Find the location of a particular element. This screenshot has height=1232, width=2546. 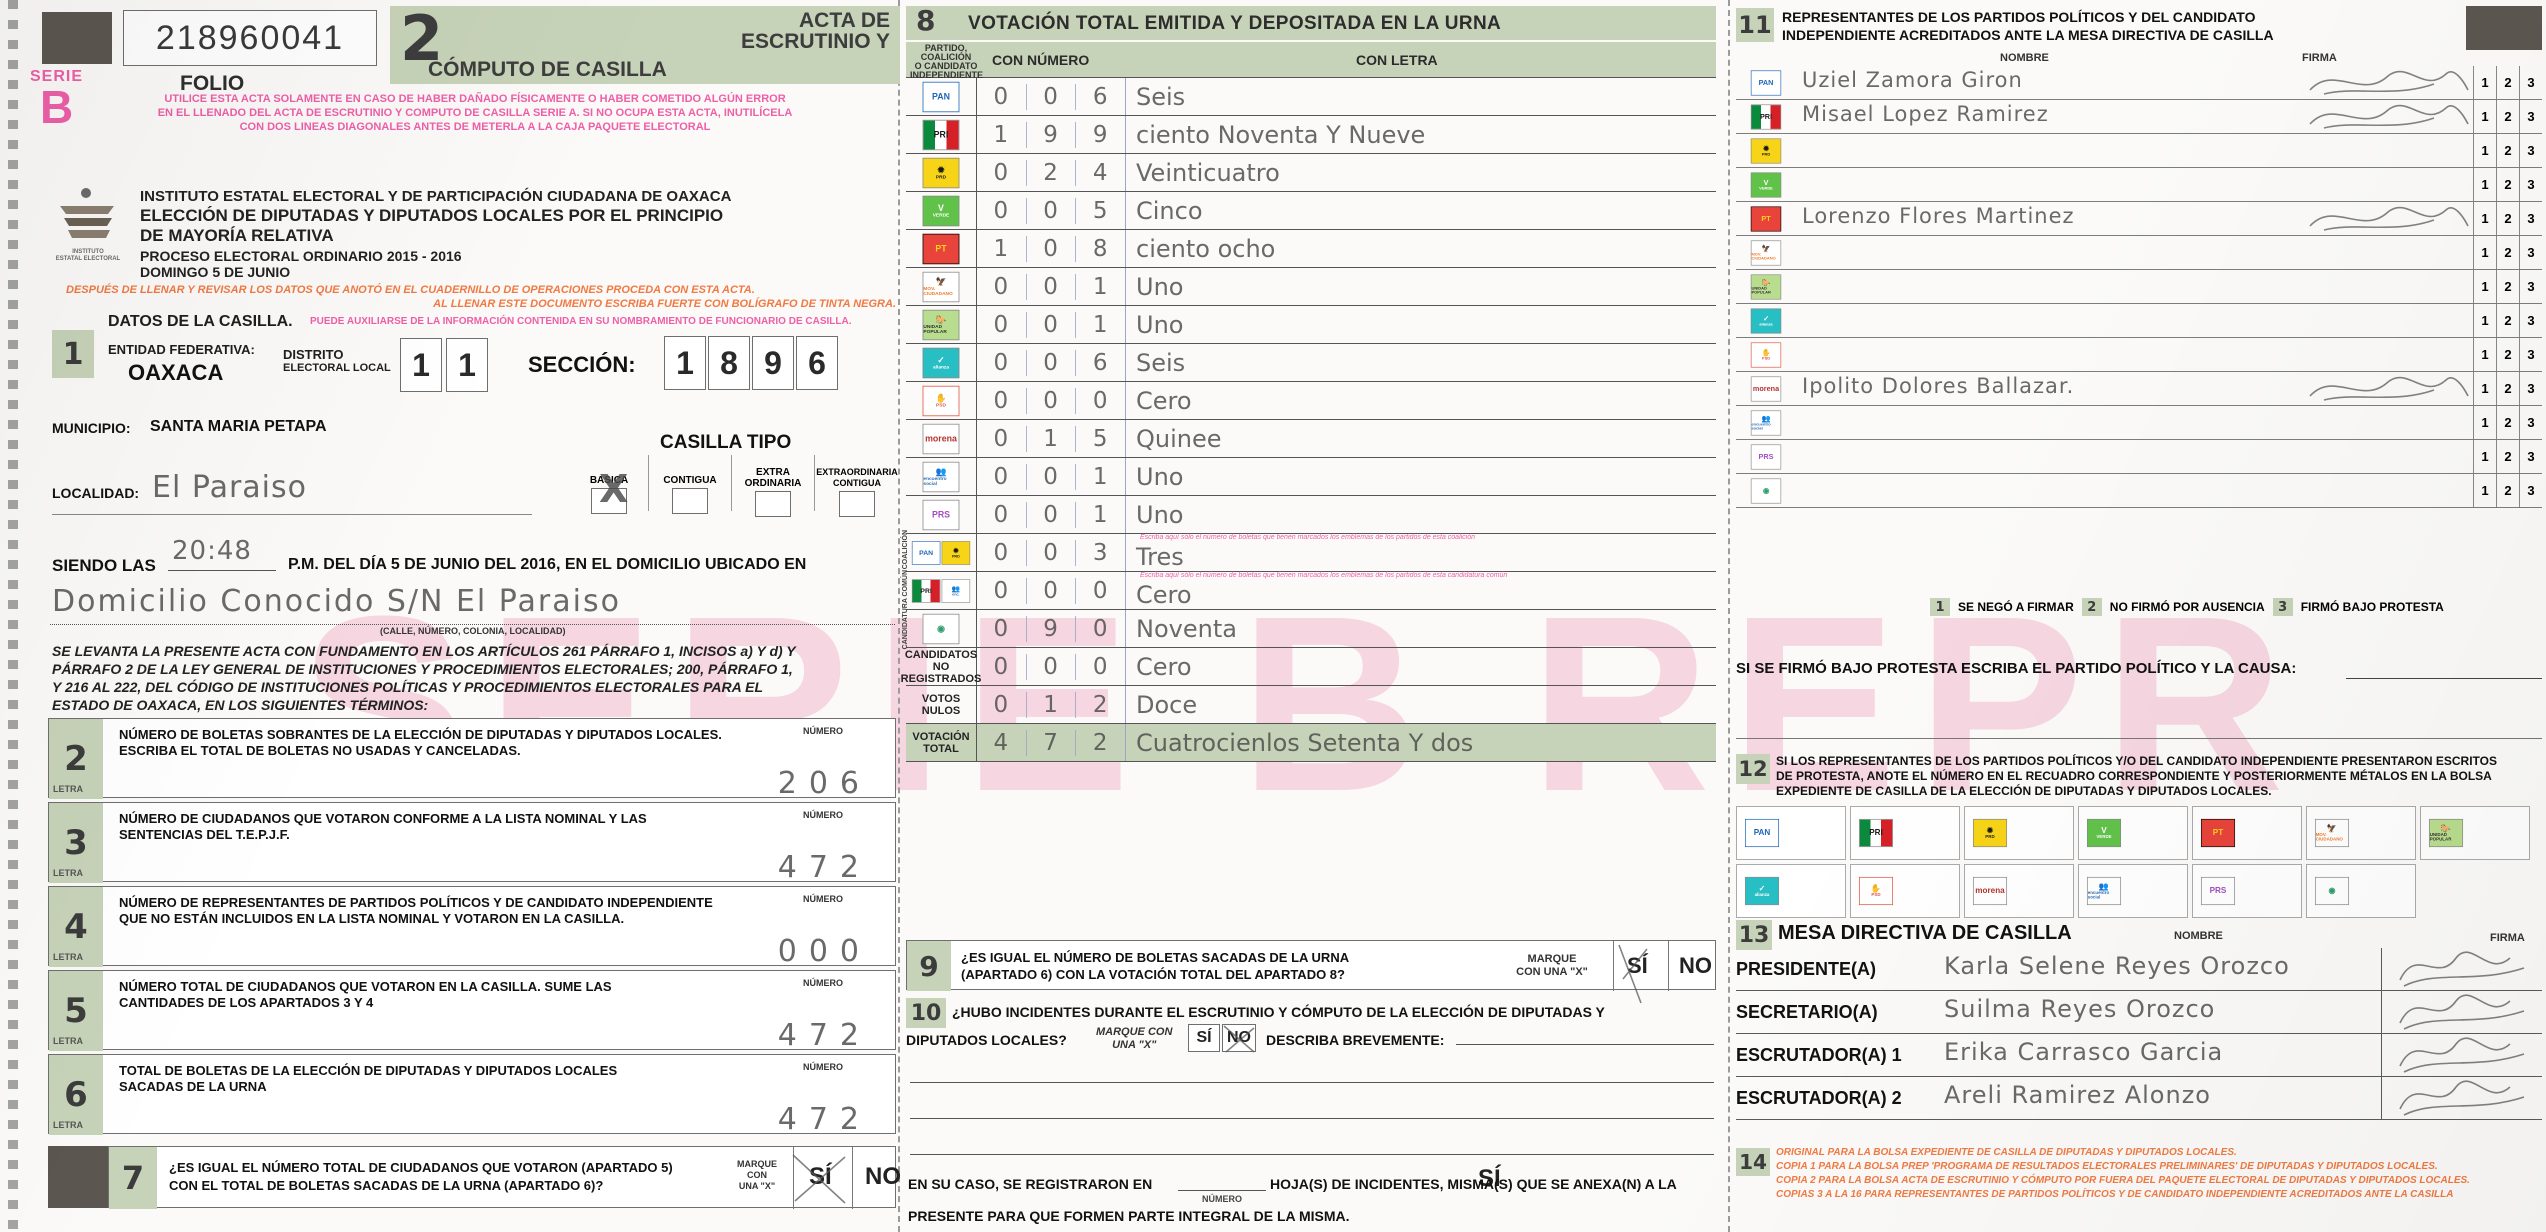

item-5-value: 472 is located at coordinates (824, 1035).